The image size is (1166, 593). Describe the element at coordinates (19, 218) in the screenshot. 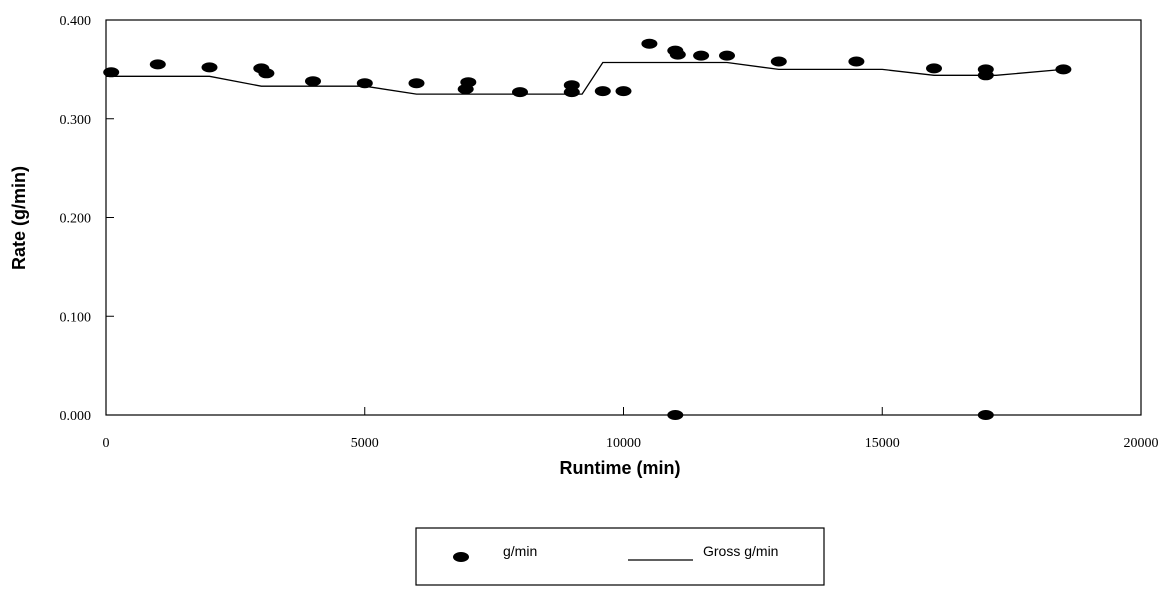

I see `y-axis-title: Rate (g/min)` at that location.